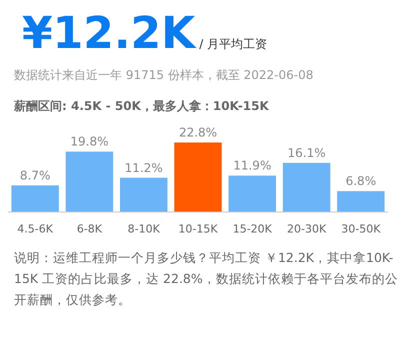  I want to click on x-tick-label: 6-8K, so click(89, 229).